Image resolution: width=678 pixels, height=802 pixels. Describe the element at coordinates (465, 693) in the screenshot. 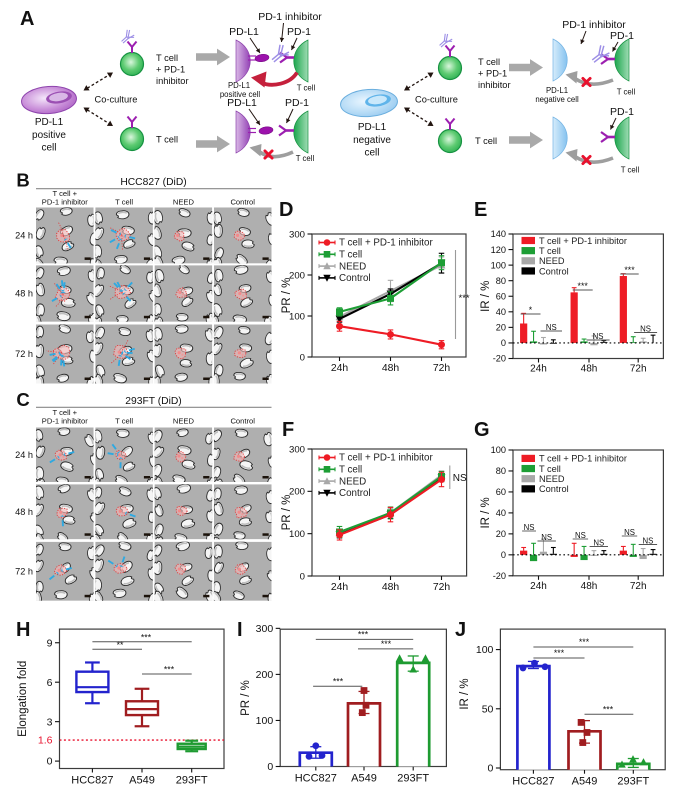

I see `svg-text: IR / %` at that location.